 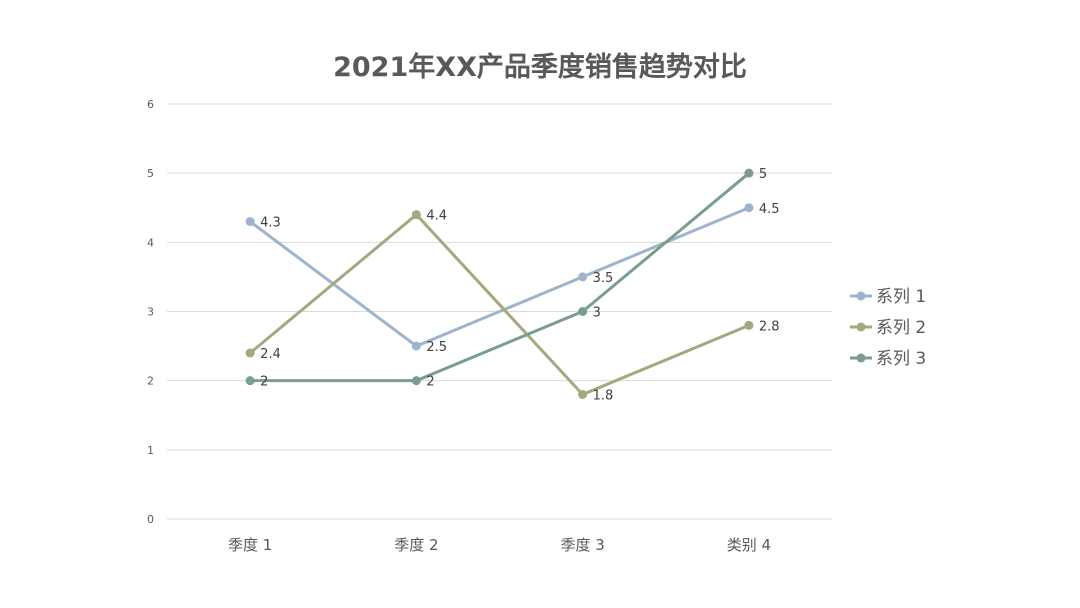 What do you see at coordinates (150, 242) in the screenshot?
I see `y-tick-label: 4` at bounding box center [150, 242].